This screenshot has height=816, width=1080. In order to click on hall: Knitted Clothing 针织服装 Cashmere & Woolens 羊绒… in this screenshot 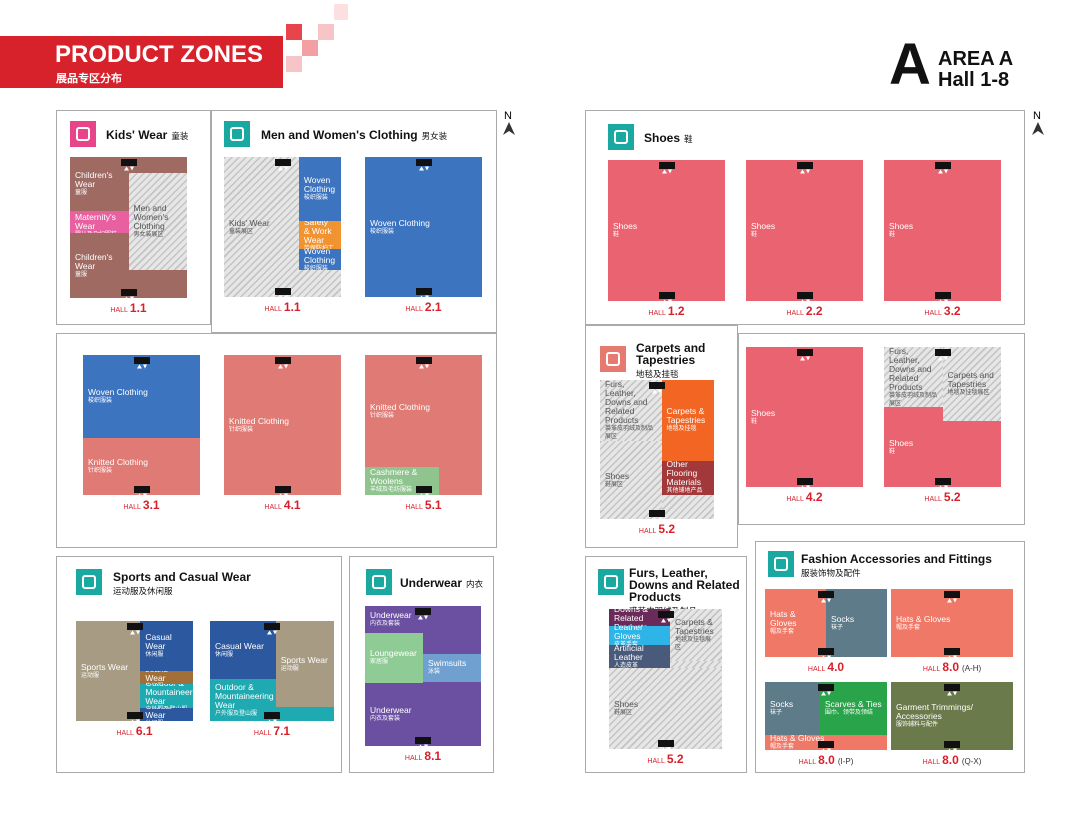, I will do `click(423, 425)`.